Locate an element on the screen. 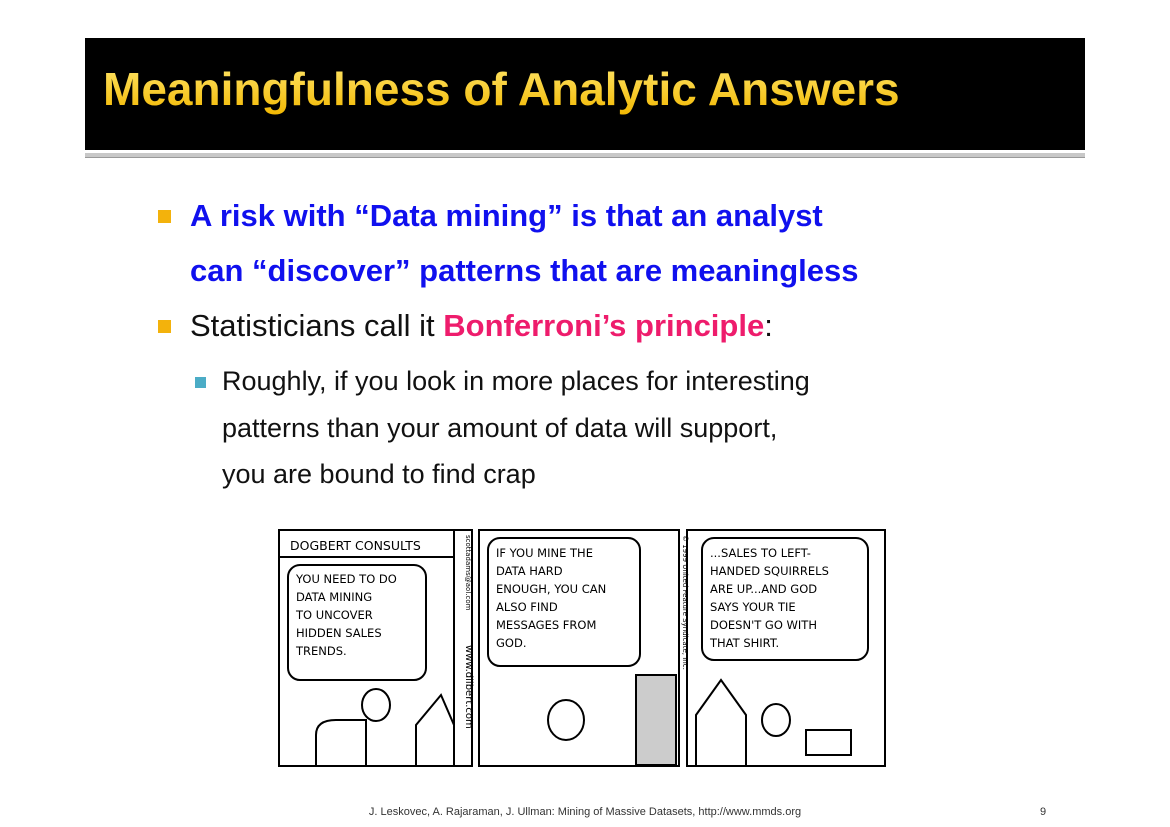  comic-credit: © 1999 United Feature Syndicate, Inc. is located at coordinates (685, 602).